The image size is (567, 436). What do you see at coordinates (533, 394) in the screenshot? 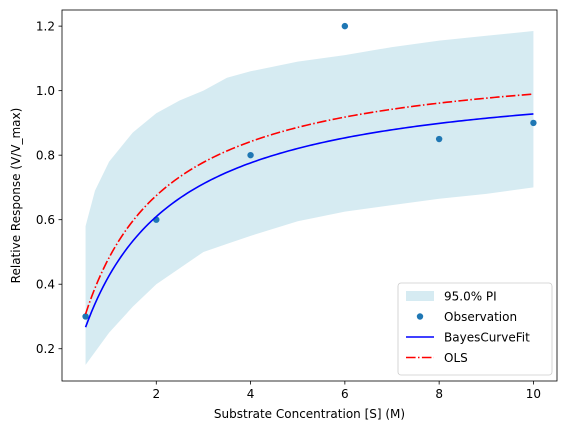
I see `x-tick-label: 10` at bounding box center [533, 394].